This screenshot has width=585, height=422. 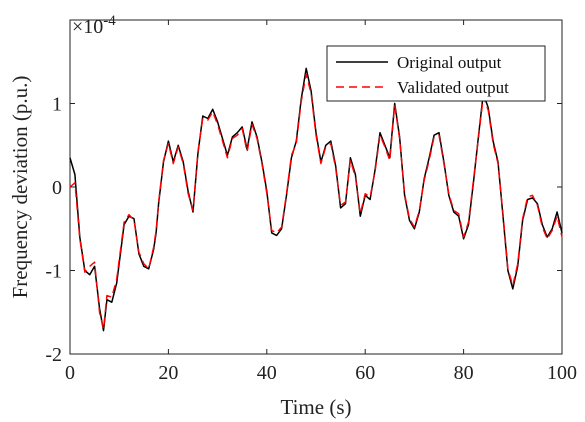 What do you see at coordinates (562, 373) in the screenshot?
I see `x-tick-label: 100` at bounding box center [562, 373].